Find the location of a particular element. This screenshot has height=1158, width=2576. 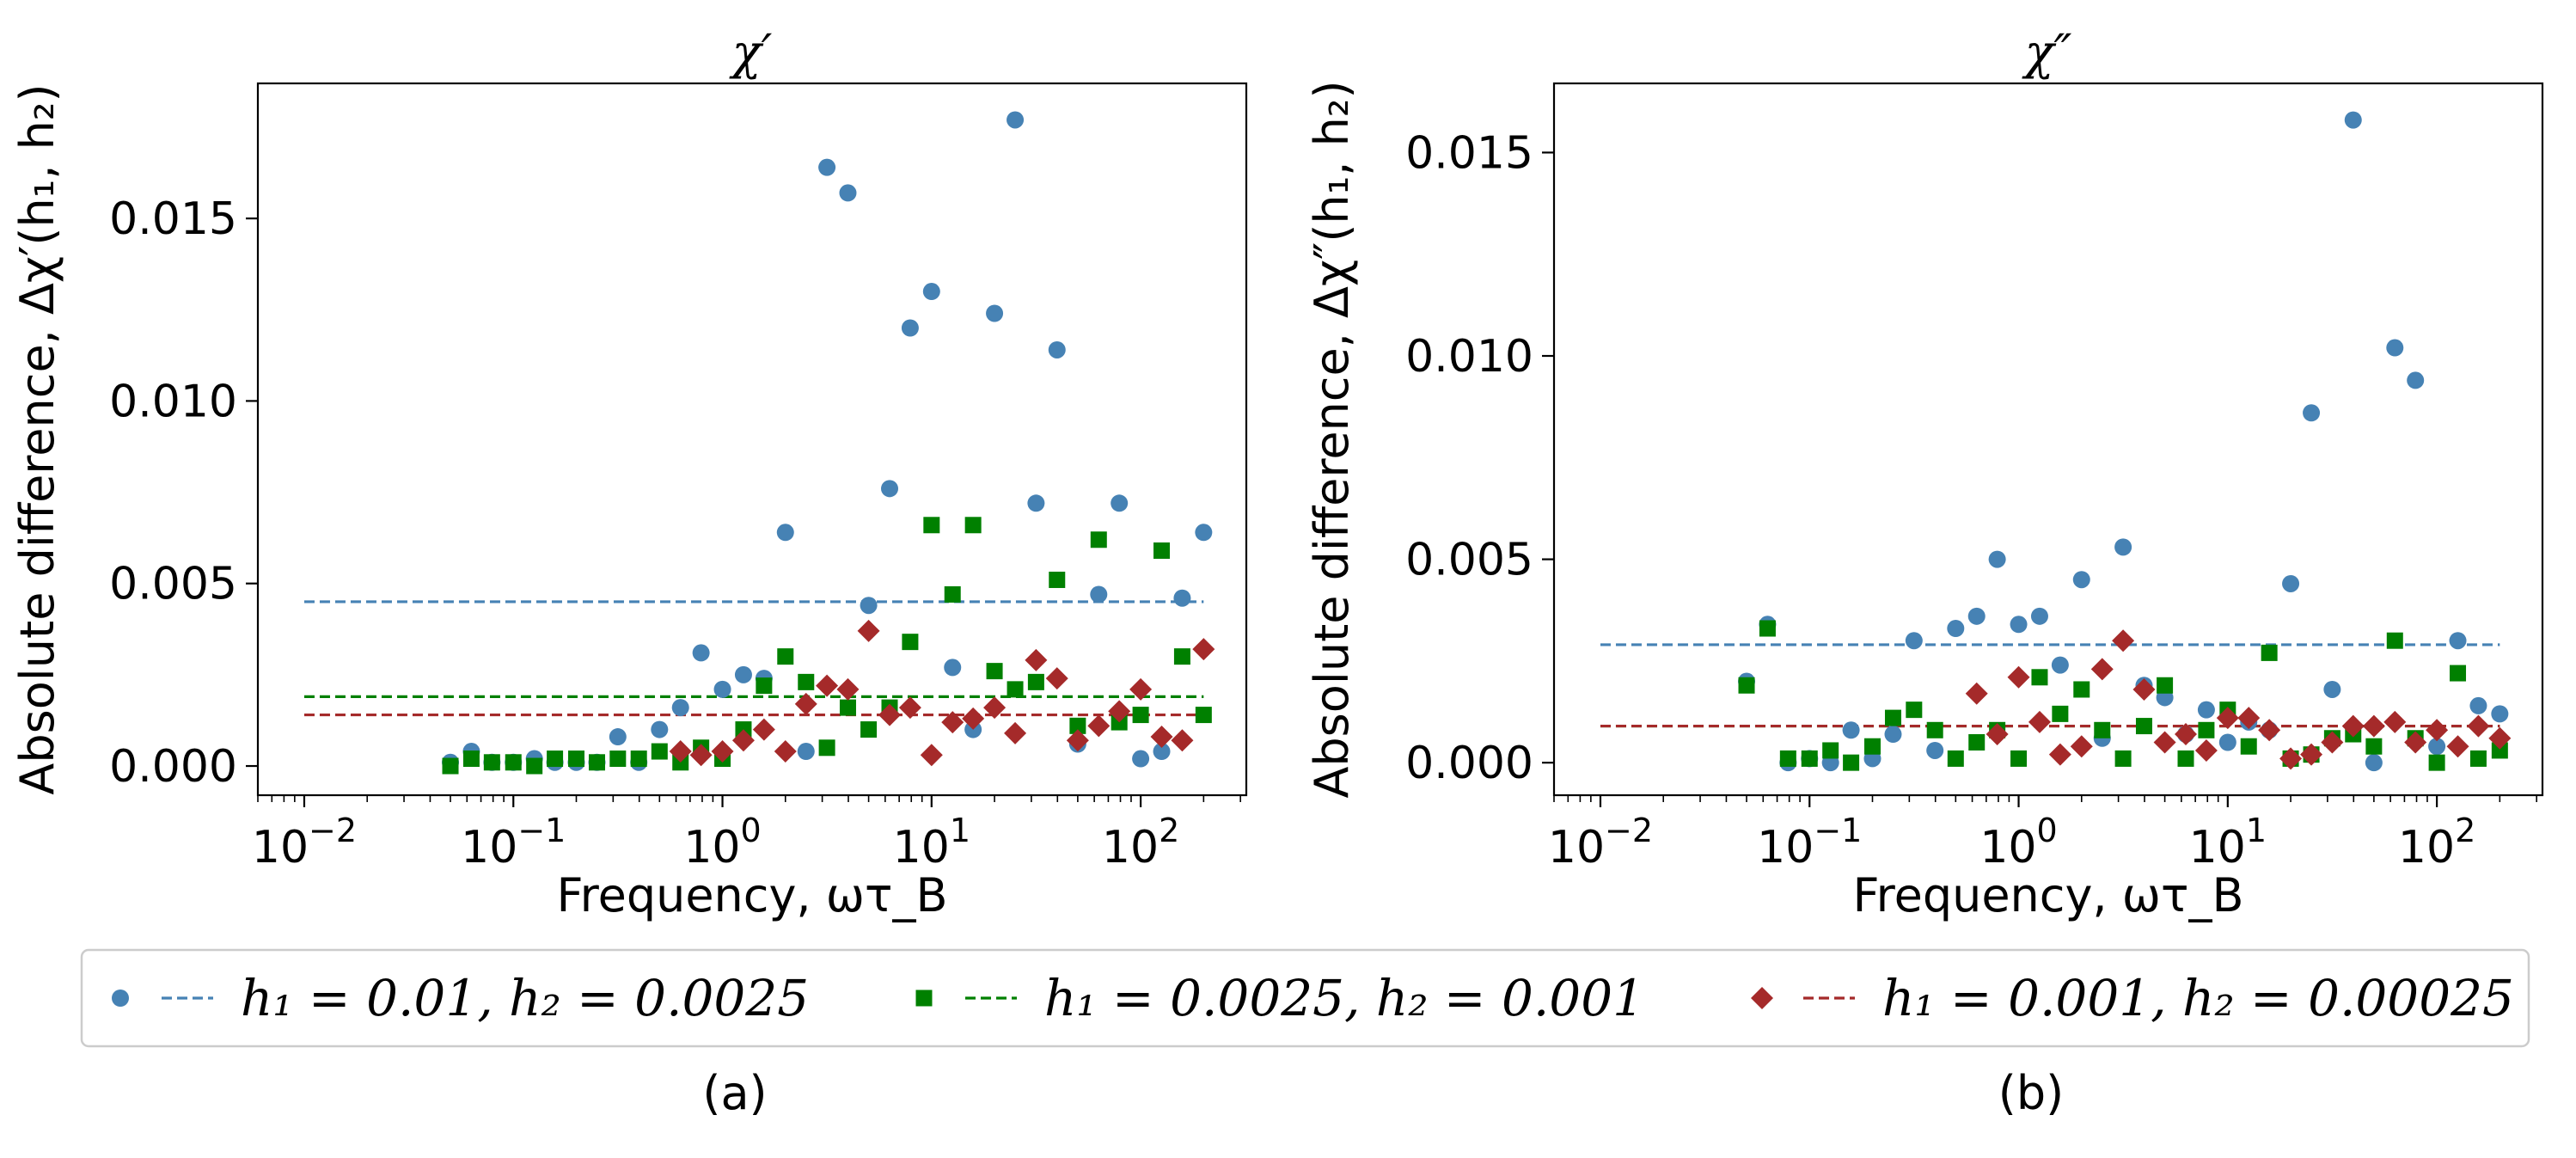

legend-label-0: h₁ = 0.01, h₂ = 0.0025 is located at coordinates (525, 998).